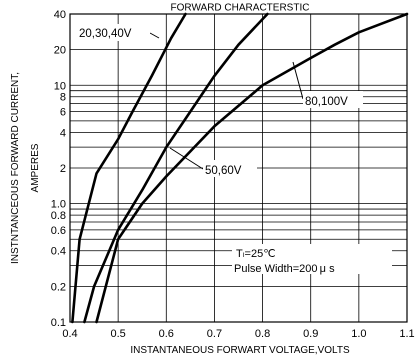 The image size is (418, 356). Describe the element at coordinates (223, 171) in the screenshot. I see `callout-label-50-60v: 50,60V` at that location.